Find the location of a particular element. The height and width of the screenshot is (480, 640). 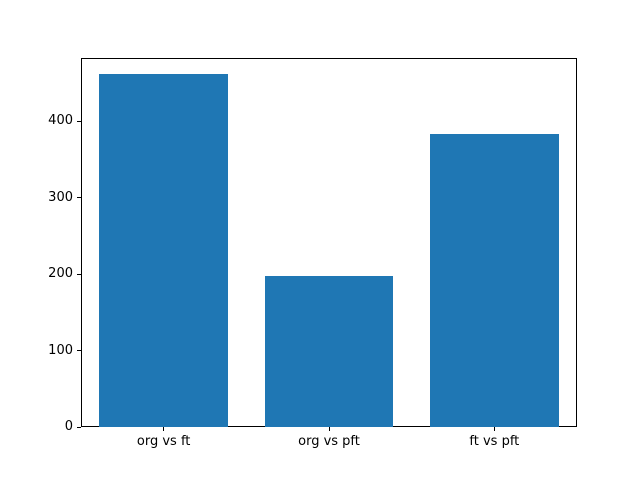

y-axis-tick-label: 200 is located at coordinates (60, 274).